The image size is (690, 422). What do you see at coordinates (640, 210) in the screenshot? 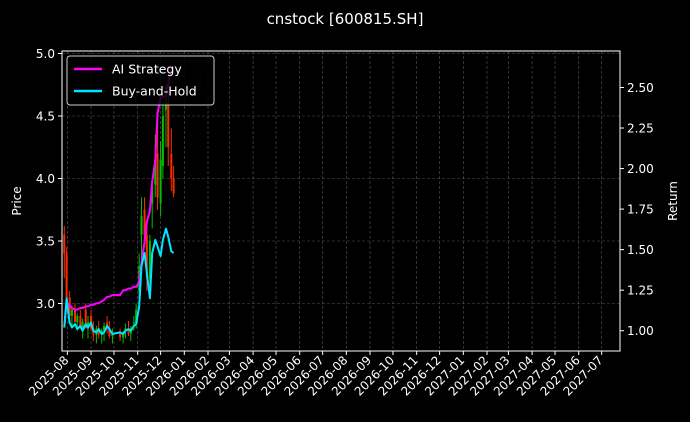
I see `y-right-tick-label: 1.75` at bounding box center [640, 210].